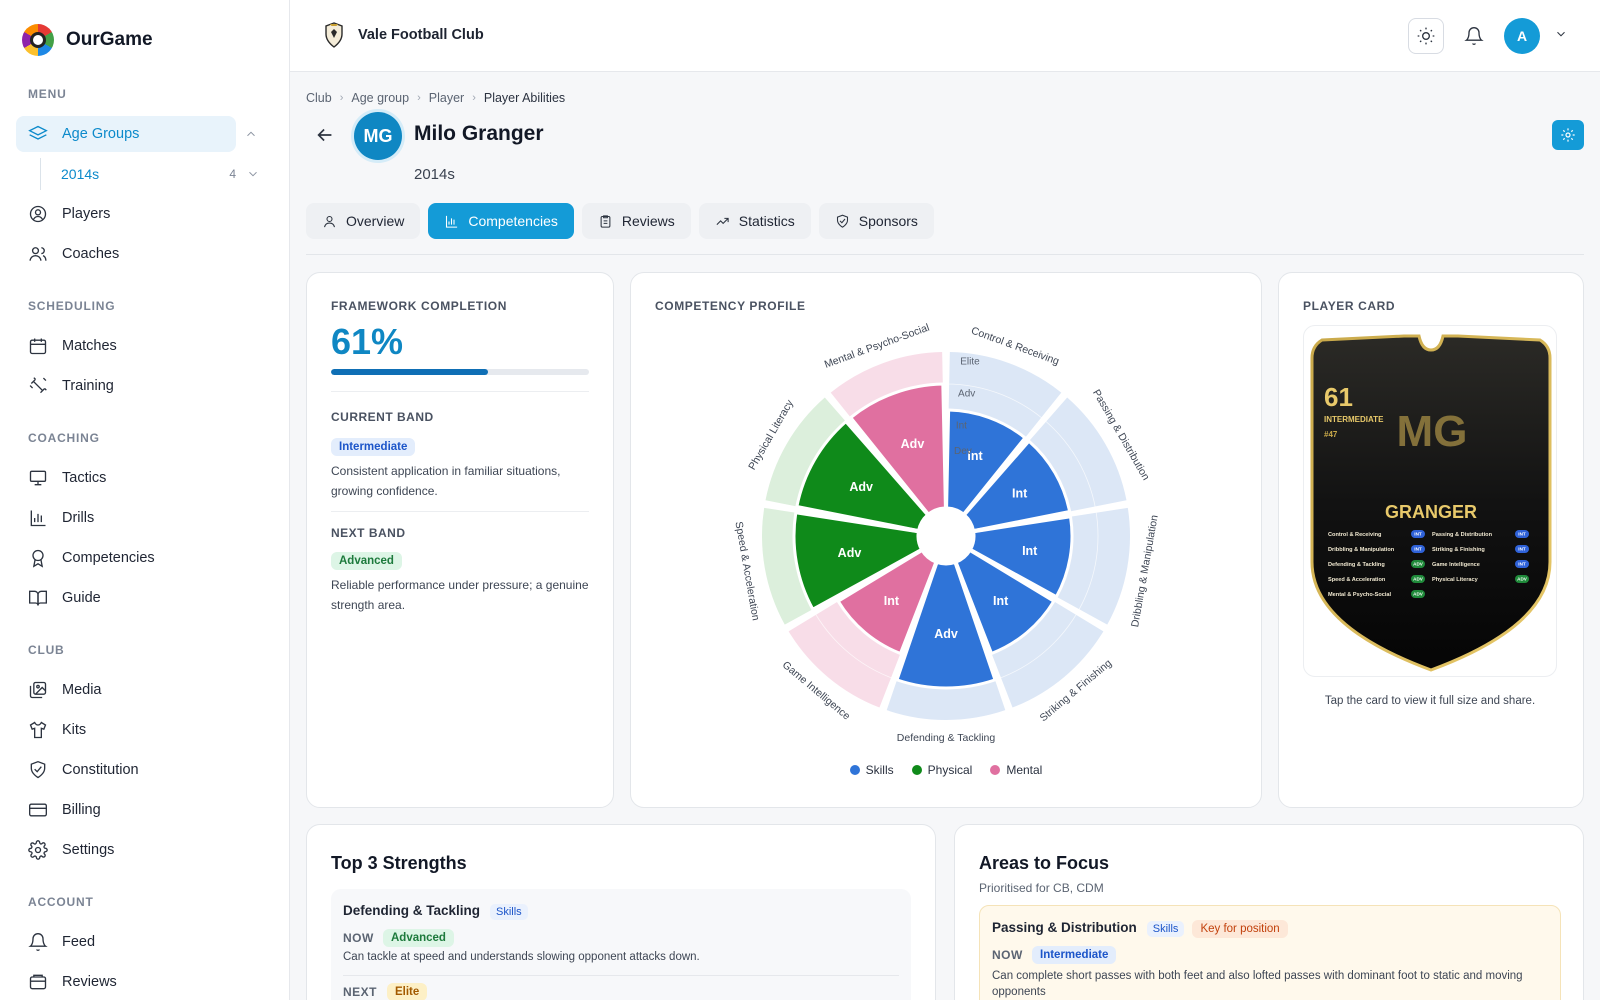  What do you see at coordinates (1522, 36) in the screenshot?
I see `user-avatar: A` at bounding box center [1522, 36].